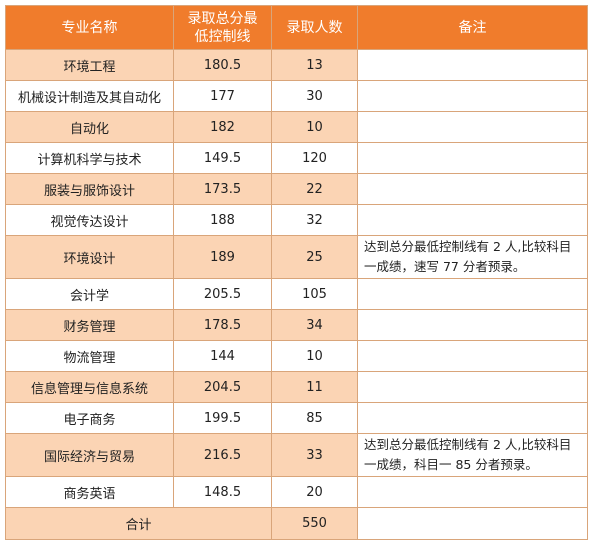  I want to click on total-note-cell, so click(472, 523).